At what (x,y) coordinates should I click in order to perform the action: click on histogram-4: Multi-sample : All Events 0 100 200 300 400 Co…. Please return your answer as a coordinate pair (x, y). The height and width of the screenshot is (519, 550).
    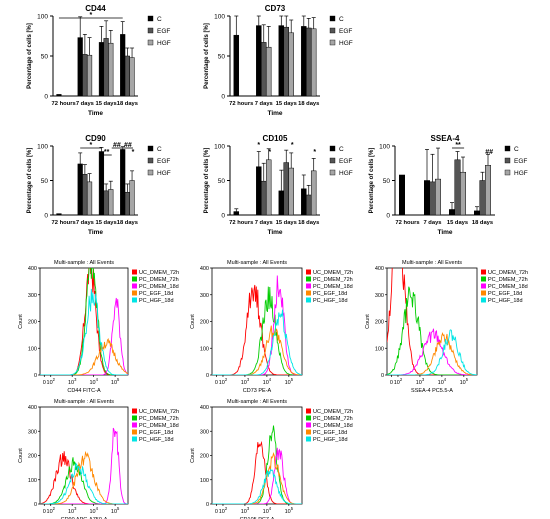
    Looking at the image, I should click on (271, 459).